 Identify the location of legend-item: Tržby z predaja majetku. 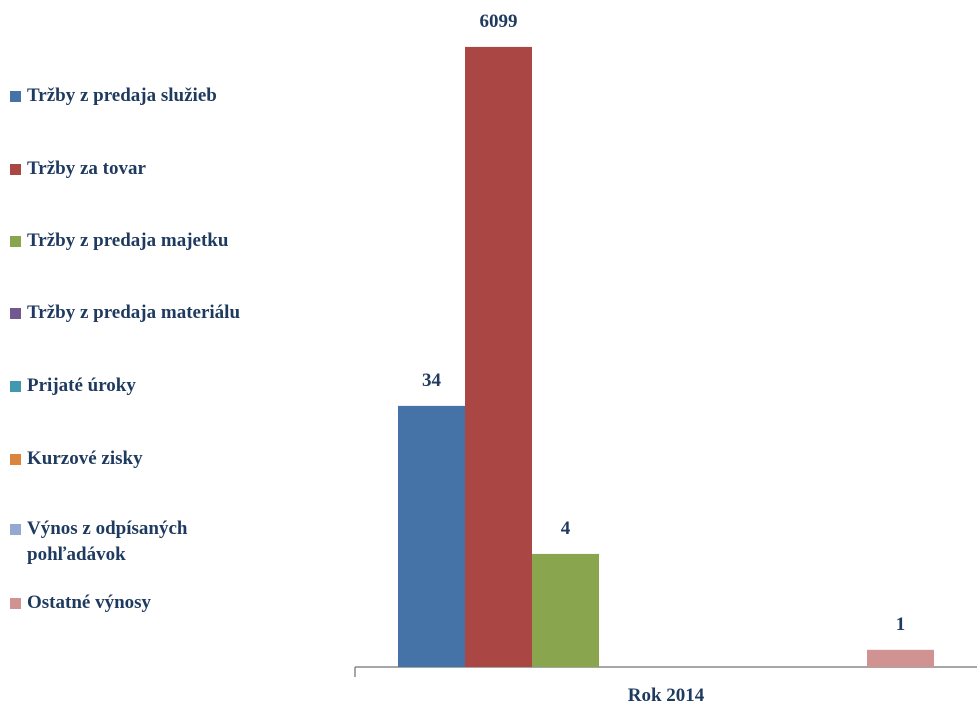
(135, 241).